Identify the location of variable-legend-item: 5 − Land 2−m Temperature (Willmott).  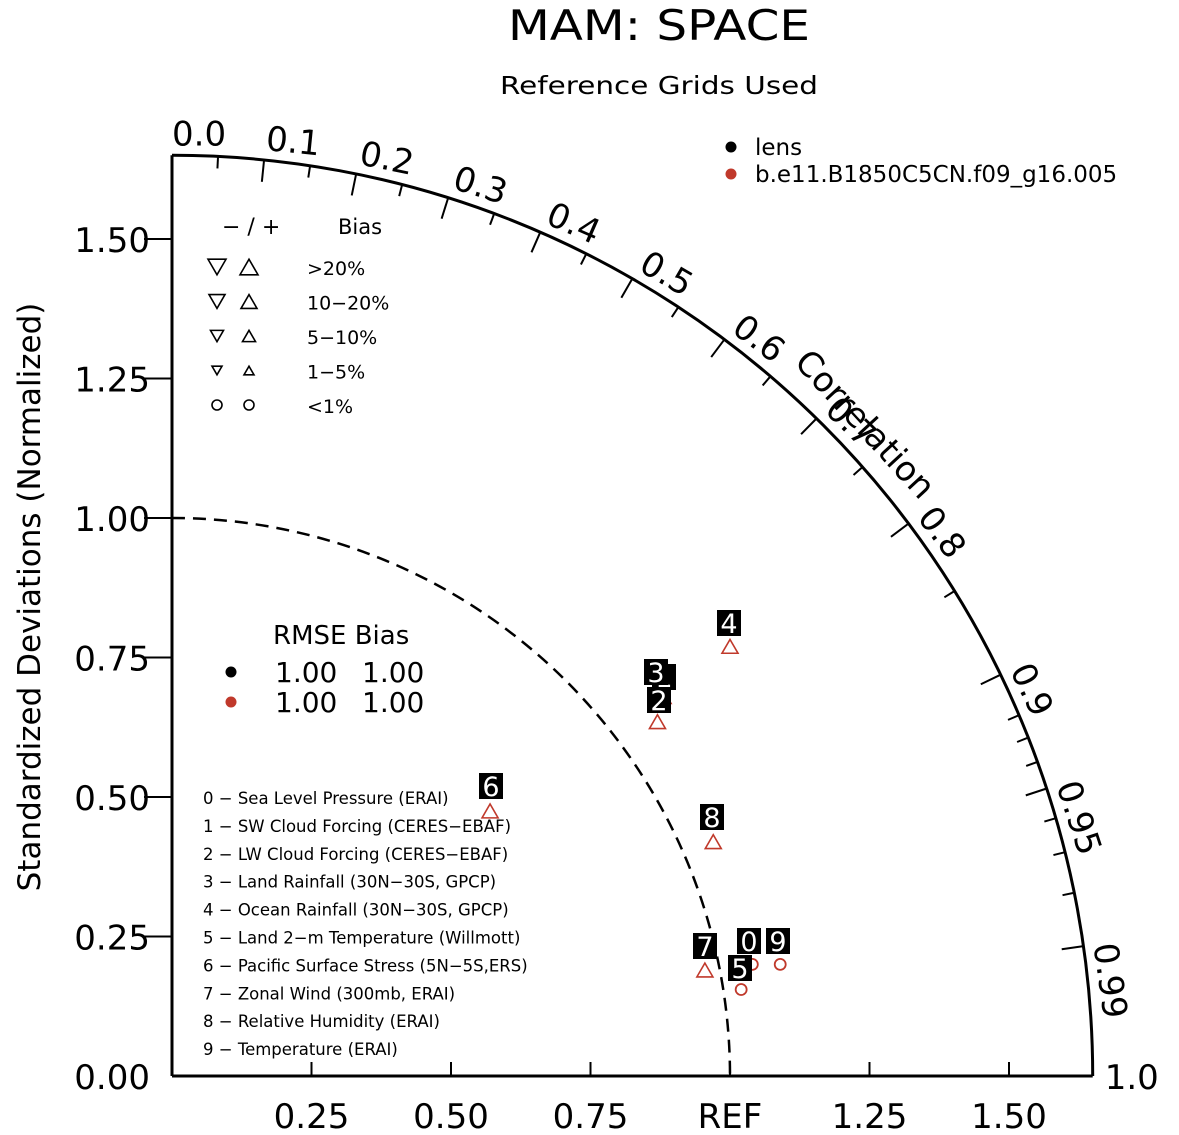
(361, 938).